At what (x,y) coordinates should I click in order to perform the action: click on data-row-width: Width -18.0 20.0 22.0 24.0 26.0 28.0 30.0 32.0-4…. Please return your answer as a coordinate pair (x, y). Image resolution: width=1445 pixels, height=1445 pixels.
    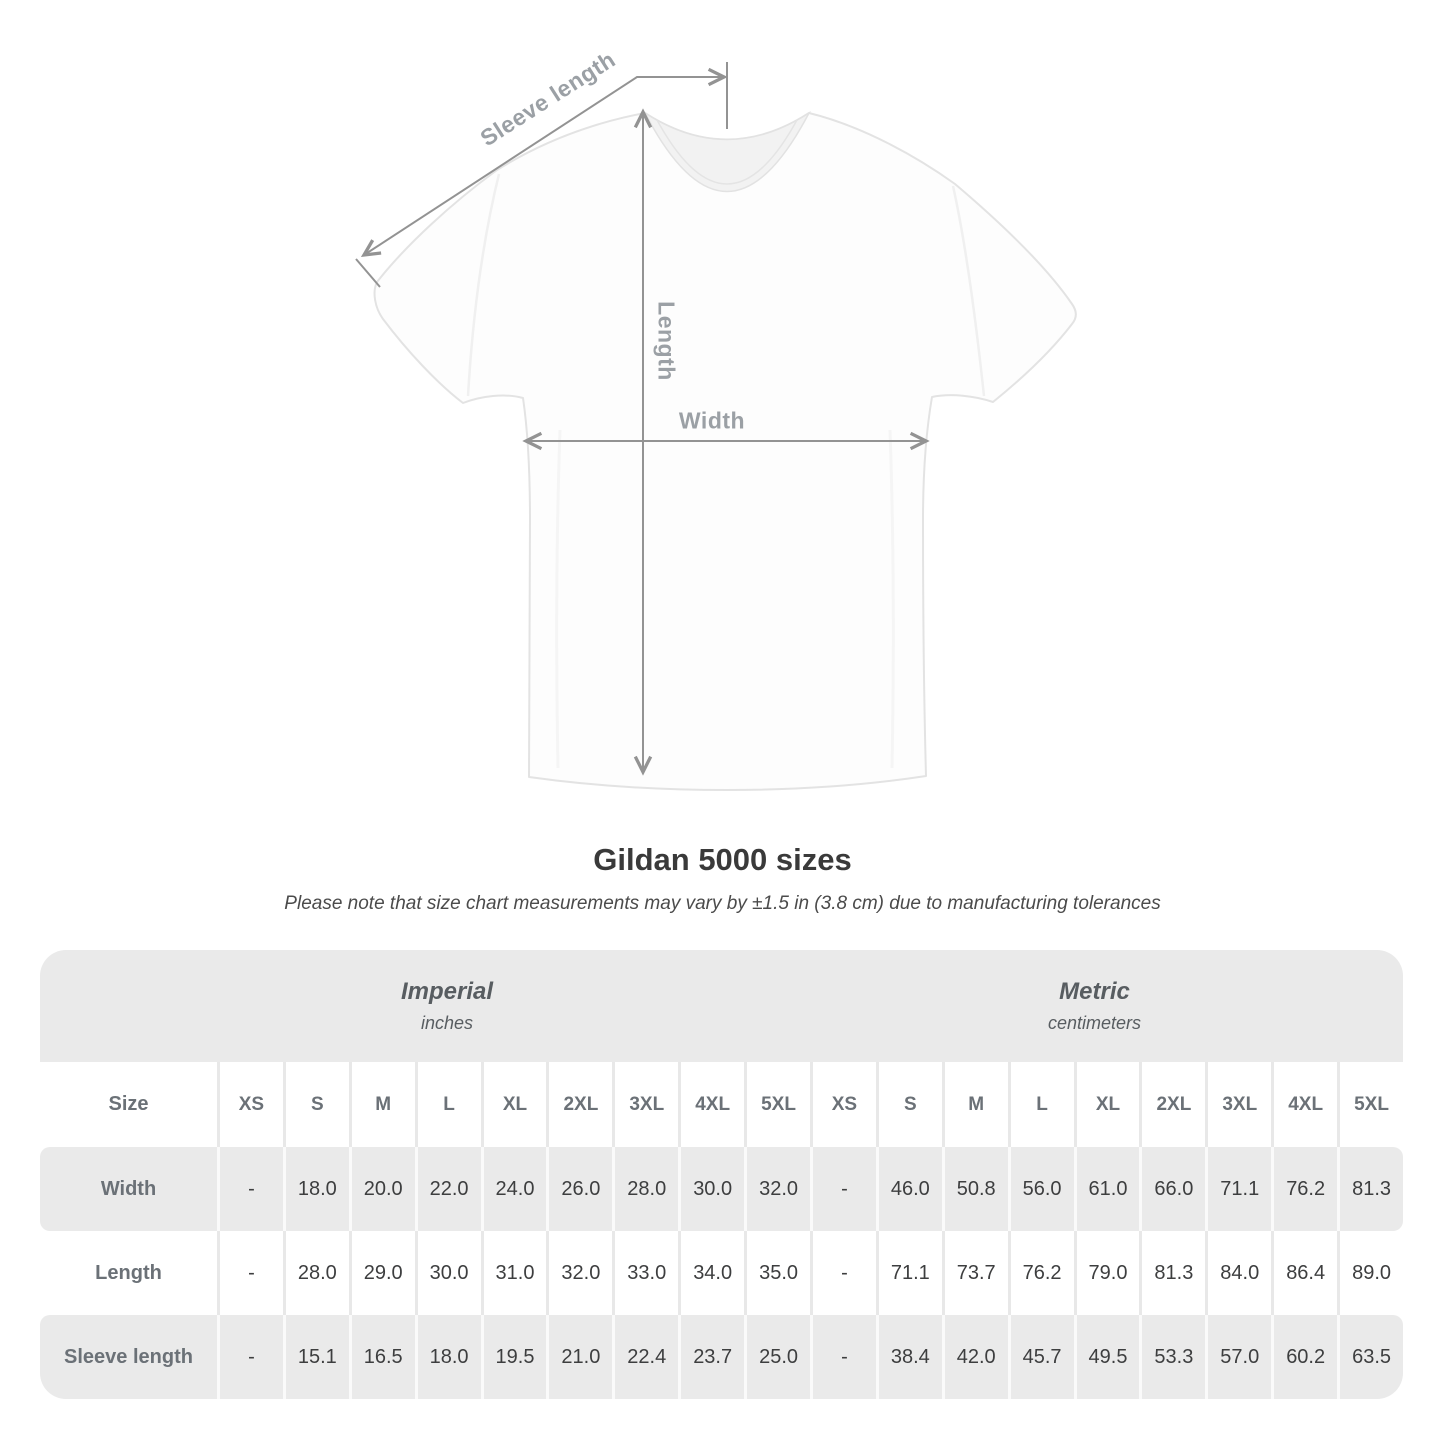
    Looking at the image, I should click on (721, 1189).